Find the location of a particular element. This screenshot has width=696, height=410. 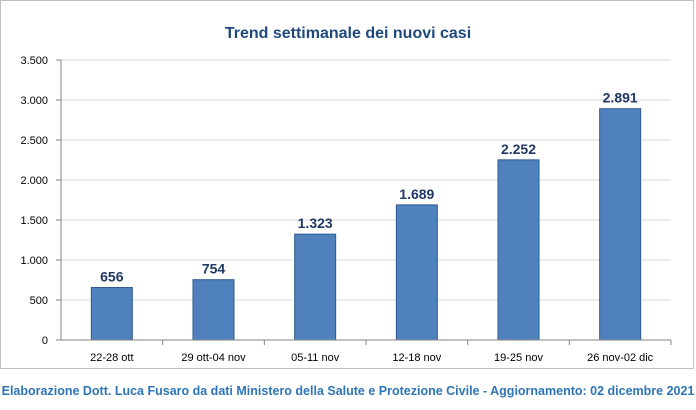

x-tick-label: 19-25 nov is located at coordinates (518, 358).